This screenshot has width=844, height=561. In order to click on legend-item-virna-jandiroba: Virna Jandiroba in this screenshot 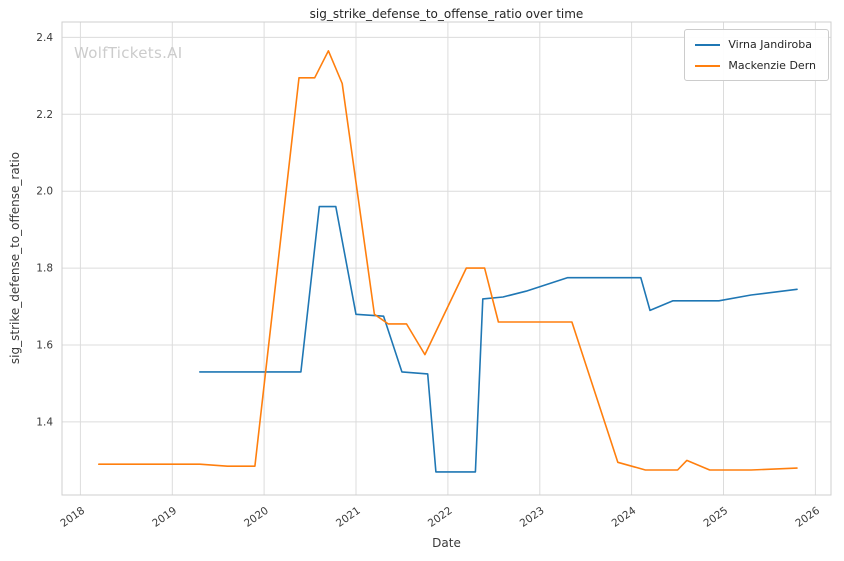, I will do `click(755, 44)`.